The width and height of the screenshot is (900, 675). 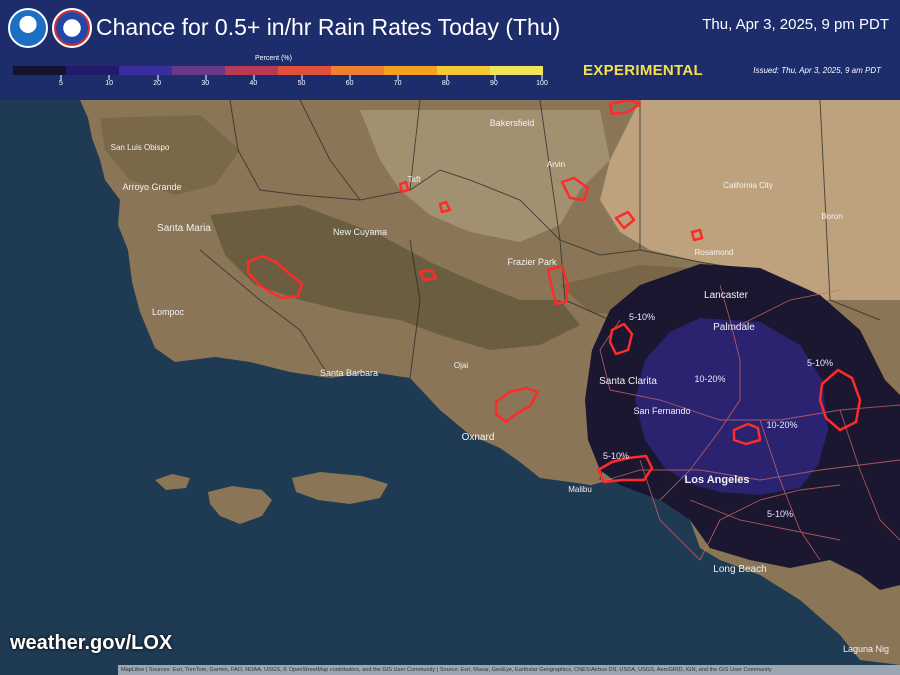 I want to click on legend-labels: 5 10 20 30 40 50 60 70 80 90 100, so click(x=280, y=86).